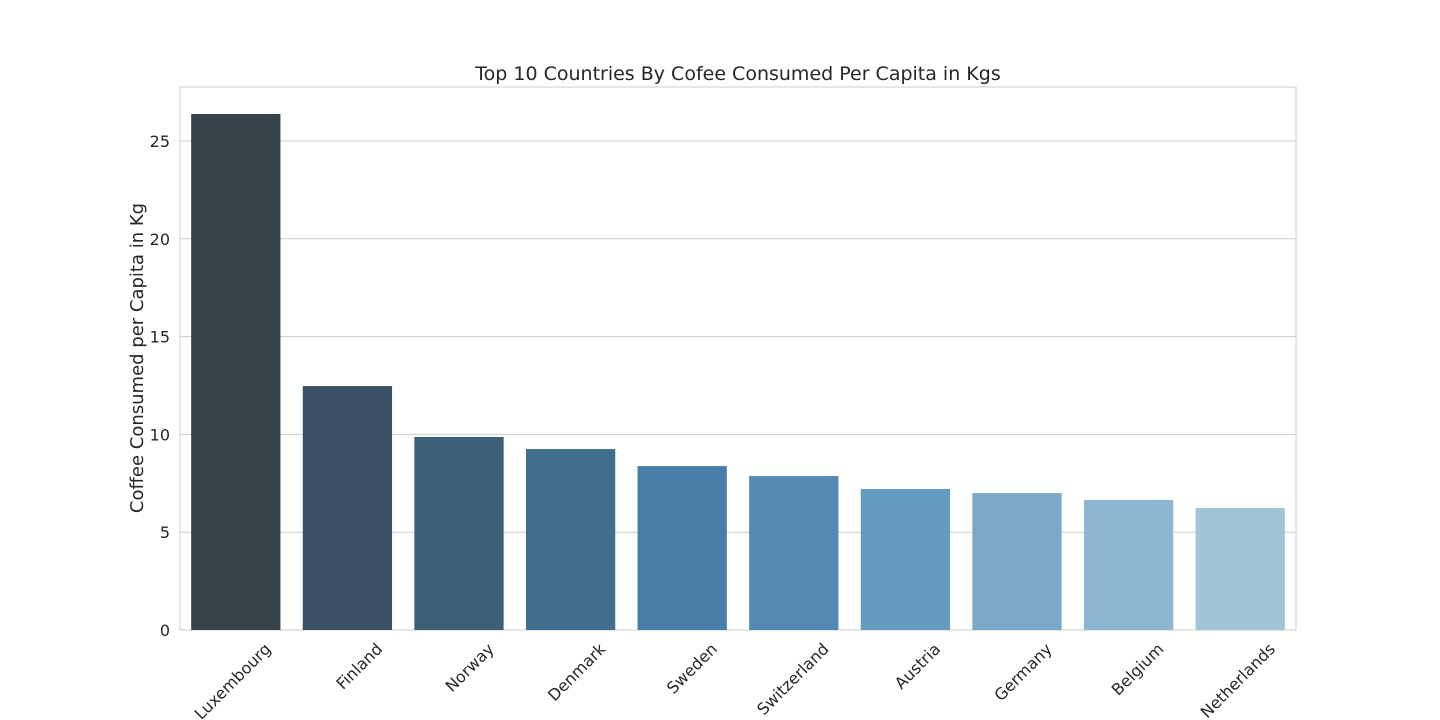  What do you see at coordinates (692, 668) in the screenshot?
I see `x-tick-label: Sweden` at bounding box center [692, 668].